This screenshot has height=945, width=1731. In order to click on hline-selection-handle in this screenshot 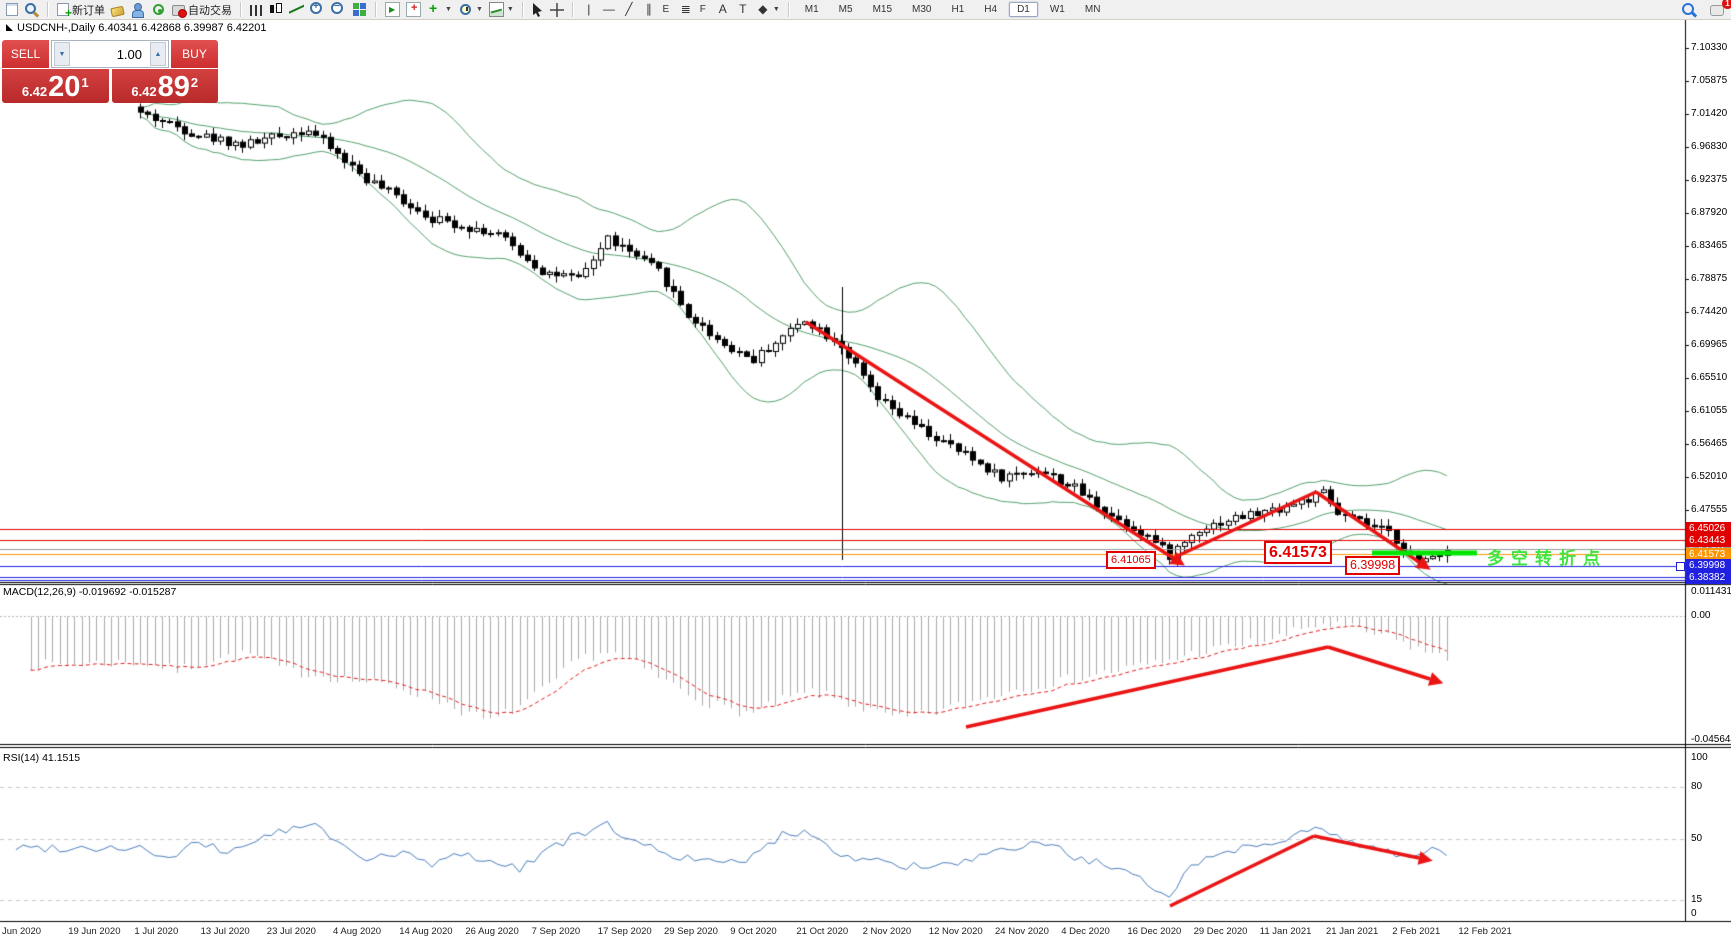, I will do `click(1680, 566)`.